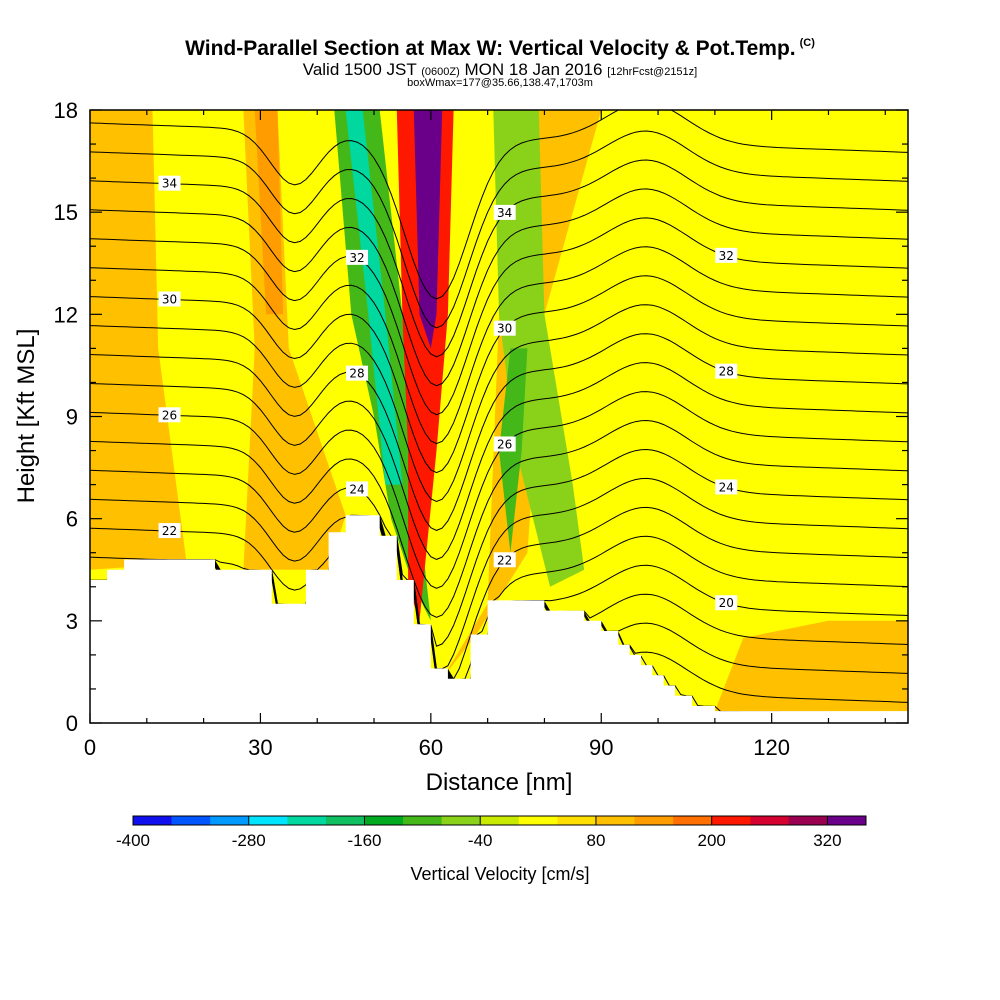  What do you see at coordinates (807, 43) in the screenshot?
I see `title-mark: (C)` at bounding box center [807, 43].